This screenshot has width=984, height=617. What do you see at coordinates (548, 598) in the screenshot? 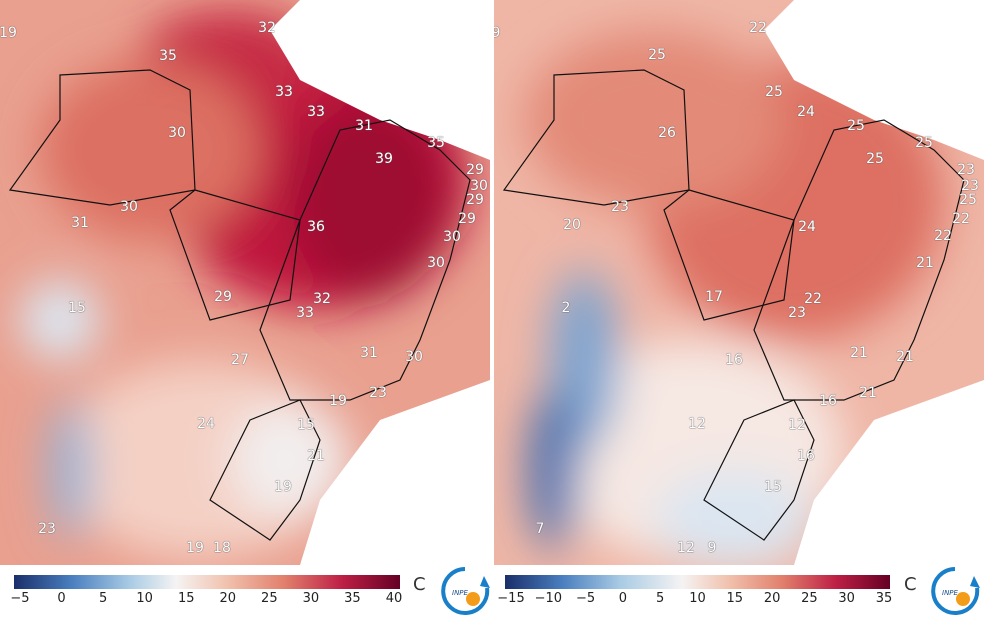
I see `colorbar-tick-label: −10` at bounding box center [548, 598].